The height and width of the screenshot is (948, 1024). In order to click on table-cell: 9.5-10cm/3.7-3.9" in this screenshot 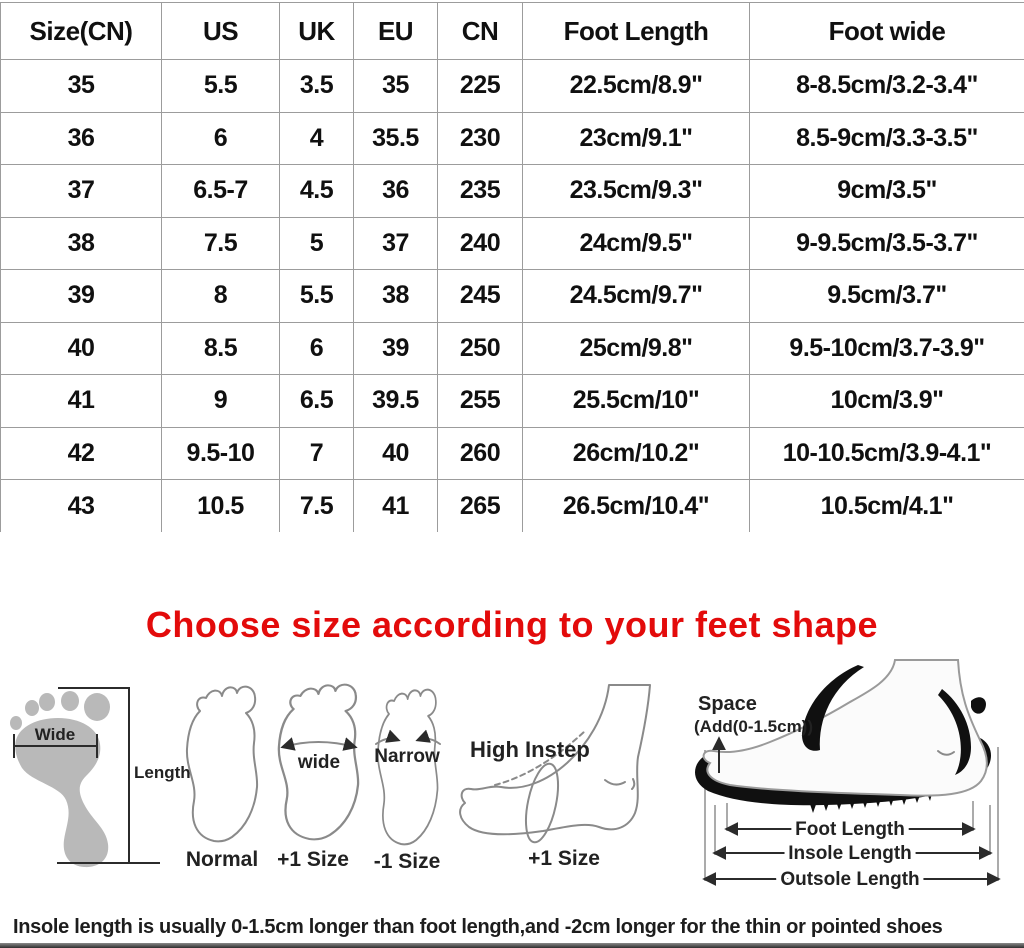, I will do `click(886, 348)`.